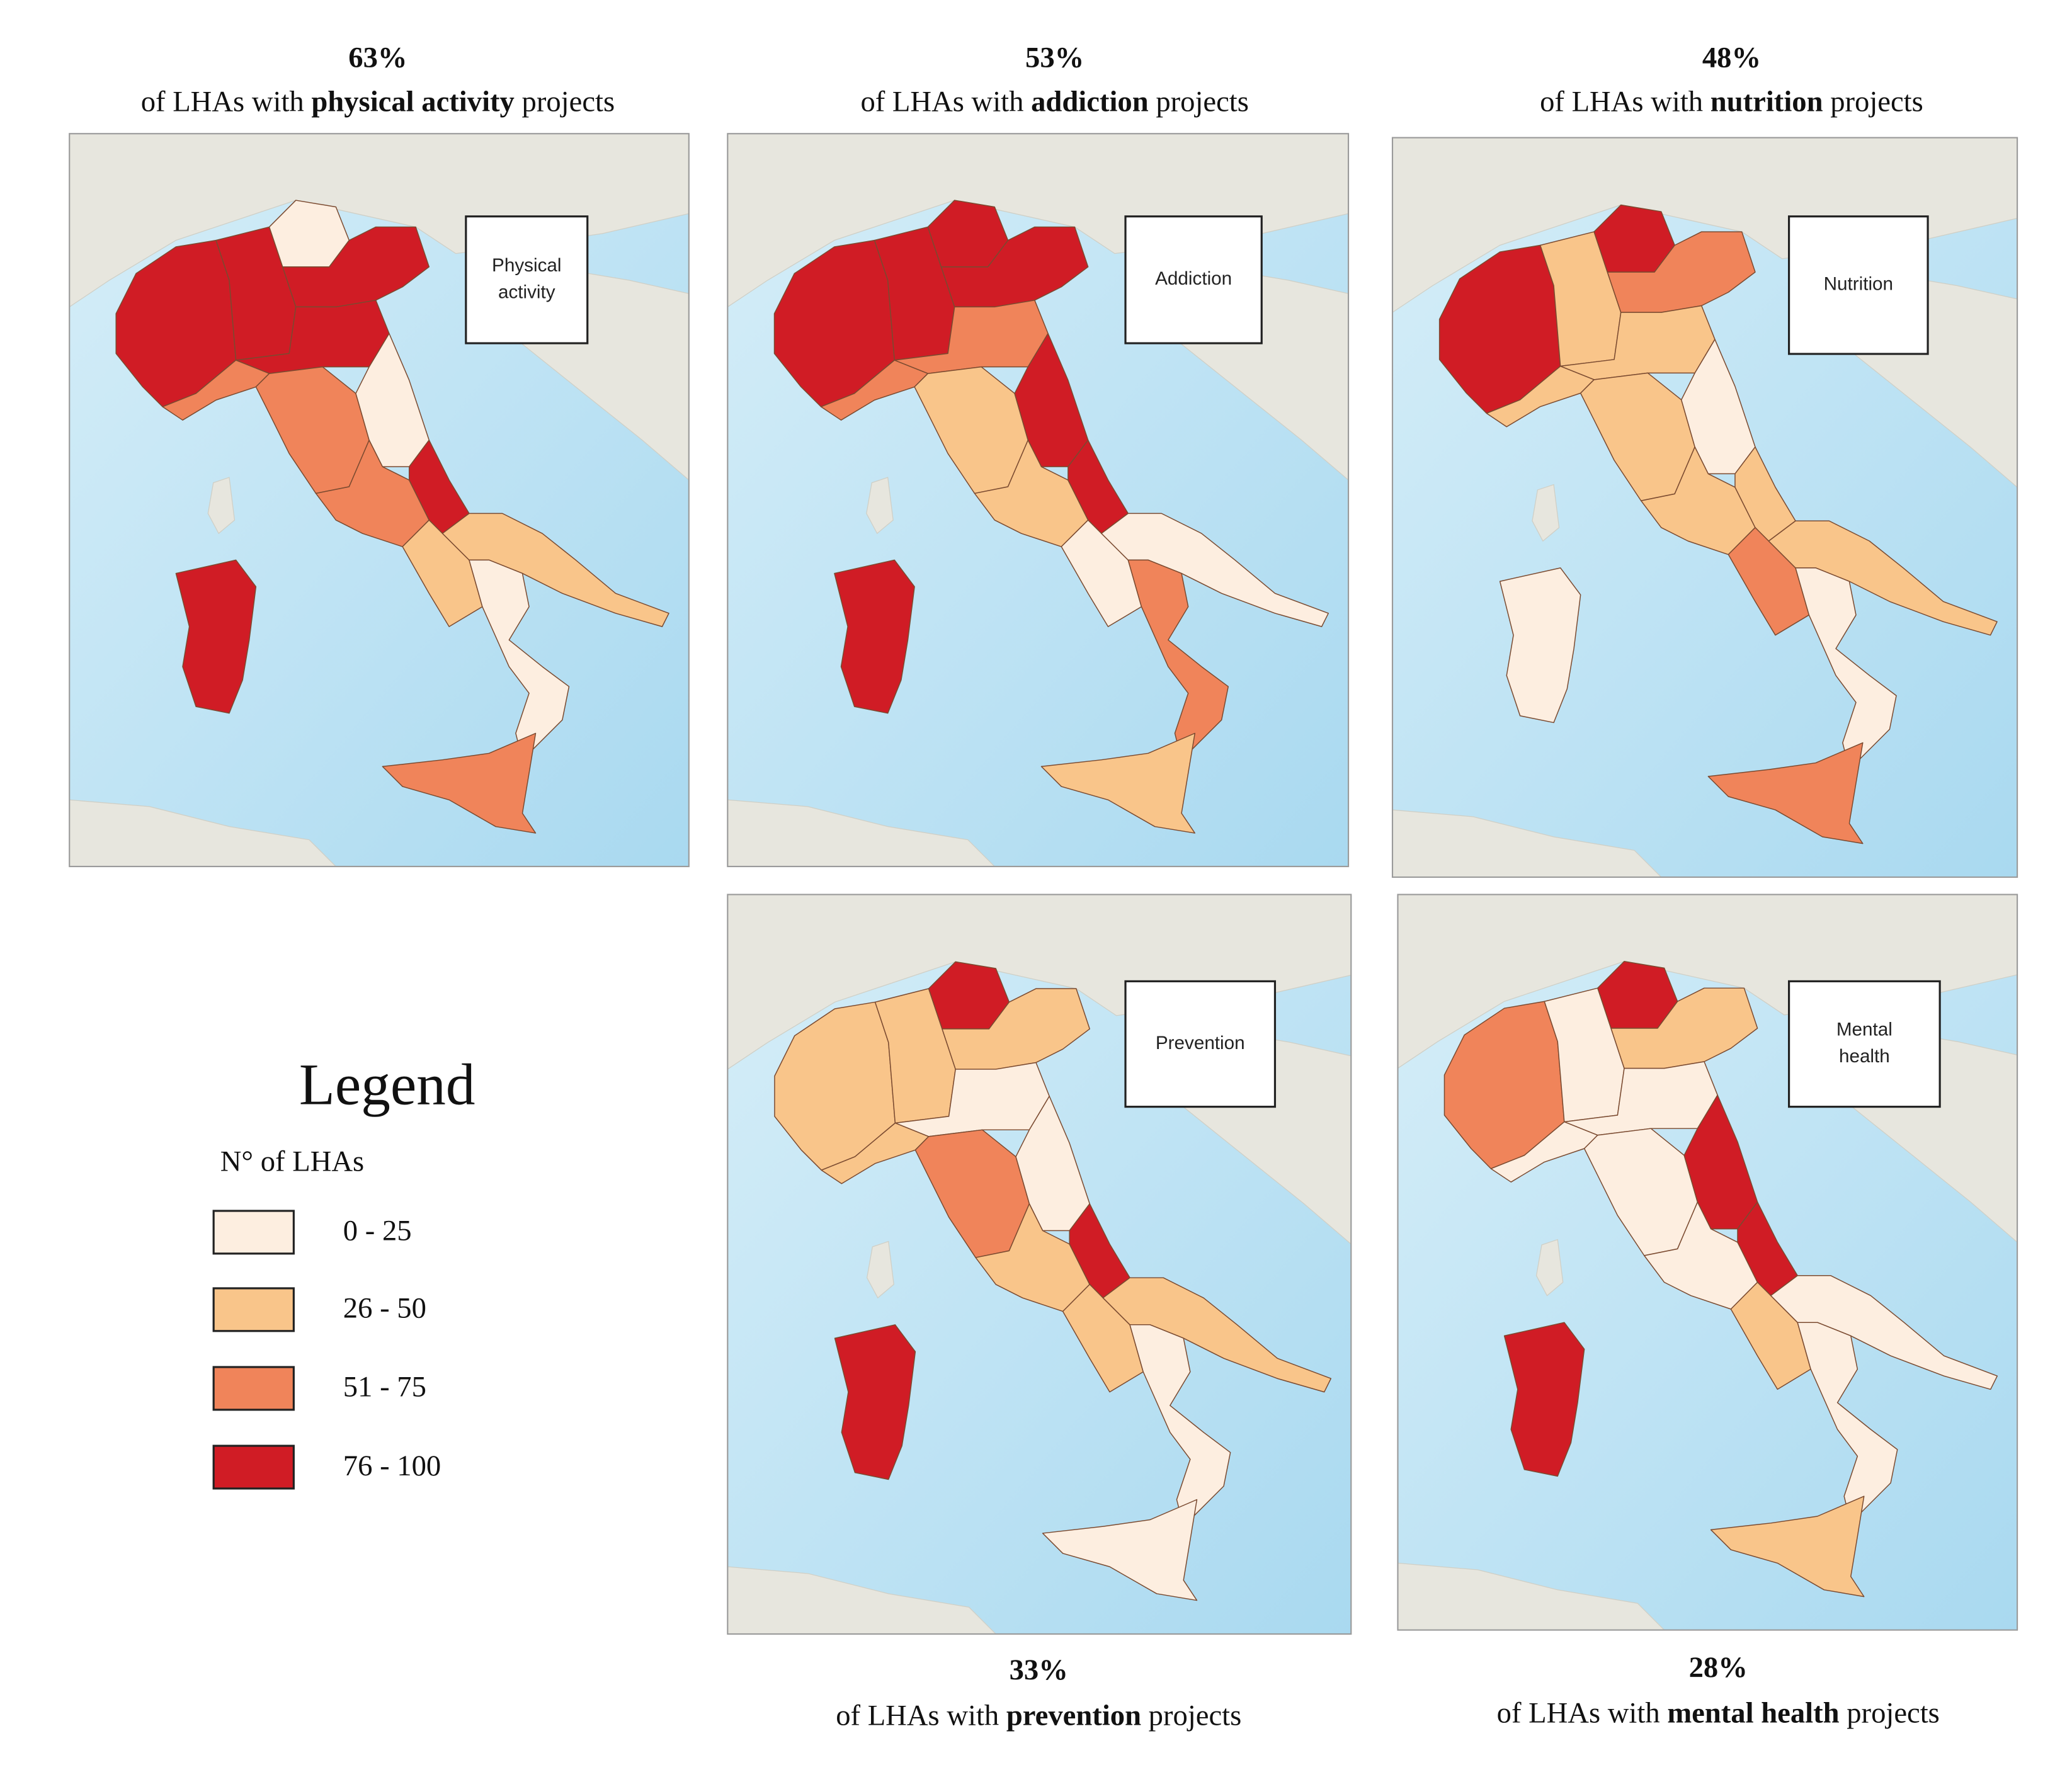 The height and width of the screenshot is (1765, 2072). Describe the element at coordinates (412, 101) in the screenshot. I see `caption-emphasis: physical activity` at that location.